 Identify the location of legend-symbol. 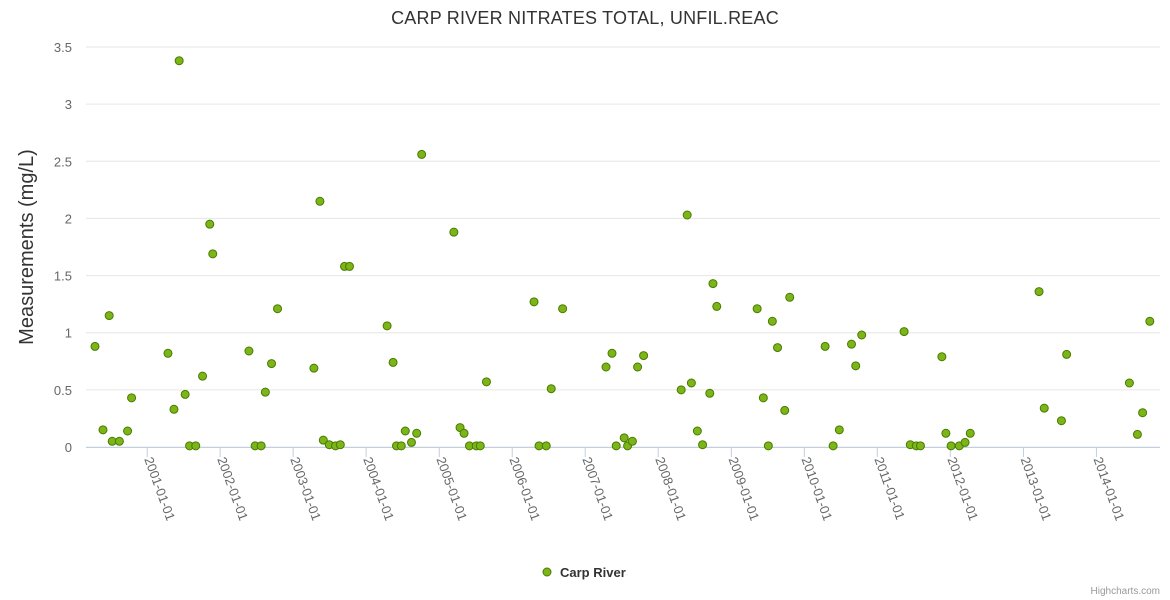
(547, 572).